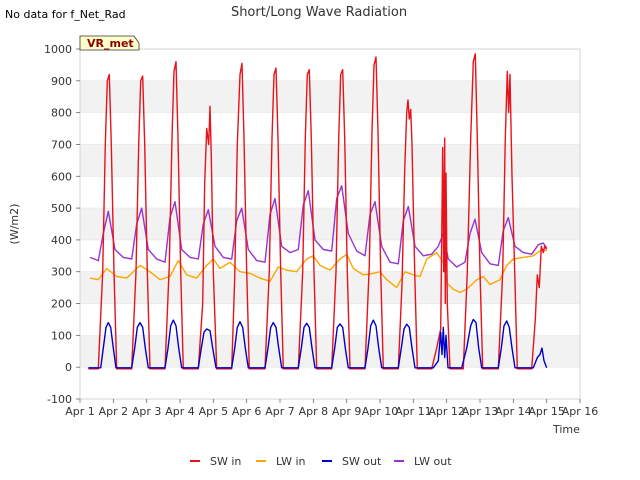  Describe the element at coordinates (14, 224) in the screenshot. I see `y-axis-label: (W/m2)` at that location.